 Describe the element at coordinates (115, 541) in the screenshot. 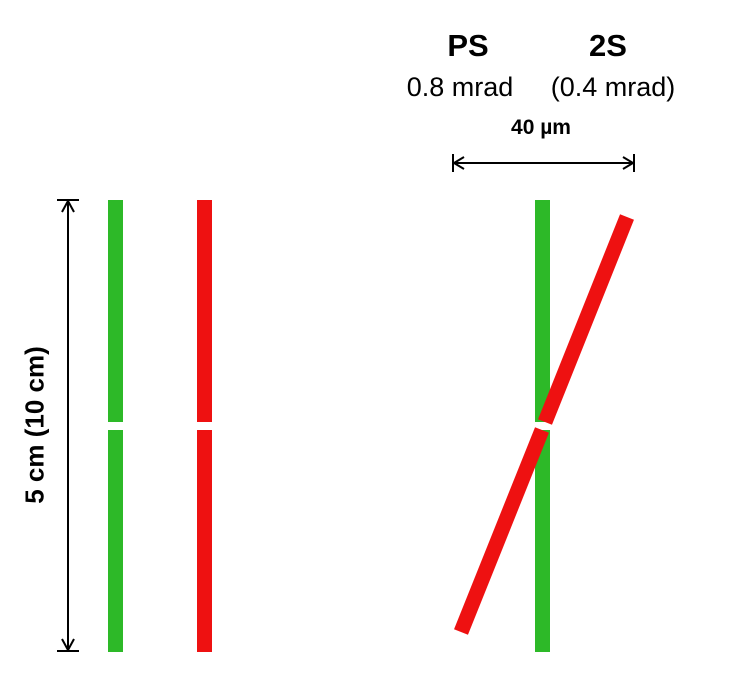

I see `green-strip-lower` at that location.